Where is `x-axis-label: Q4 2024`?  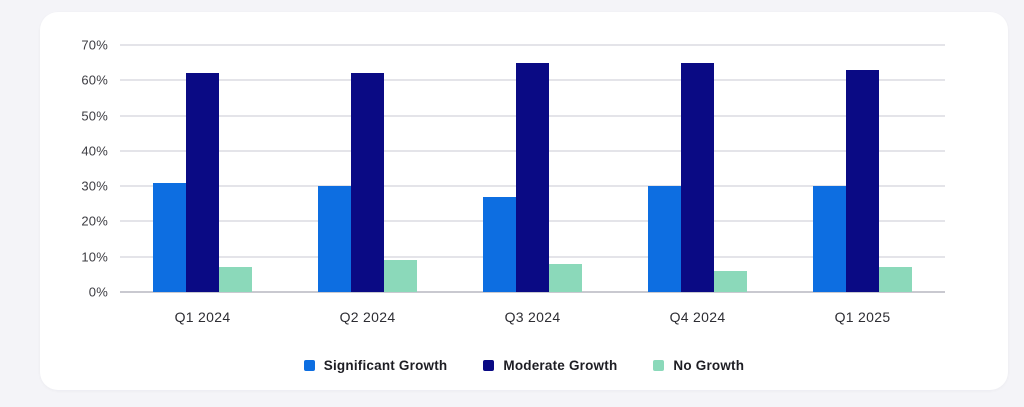 x-axis-label: Q4 2024 is located at coordinates (697, 317).